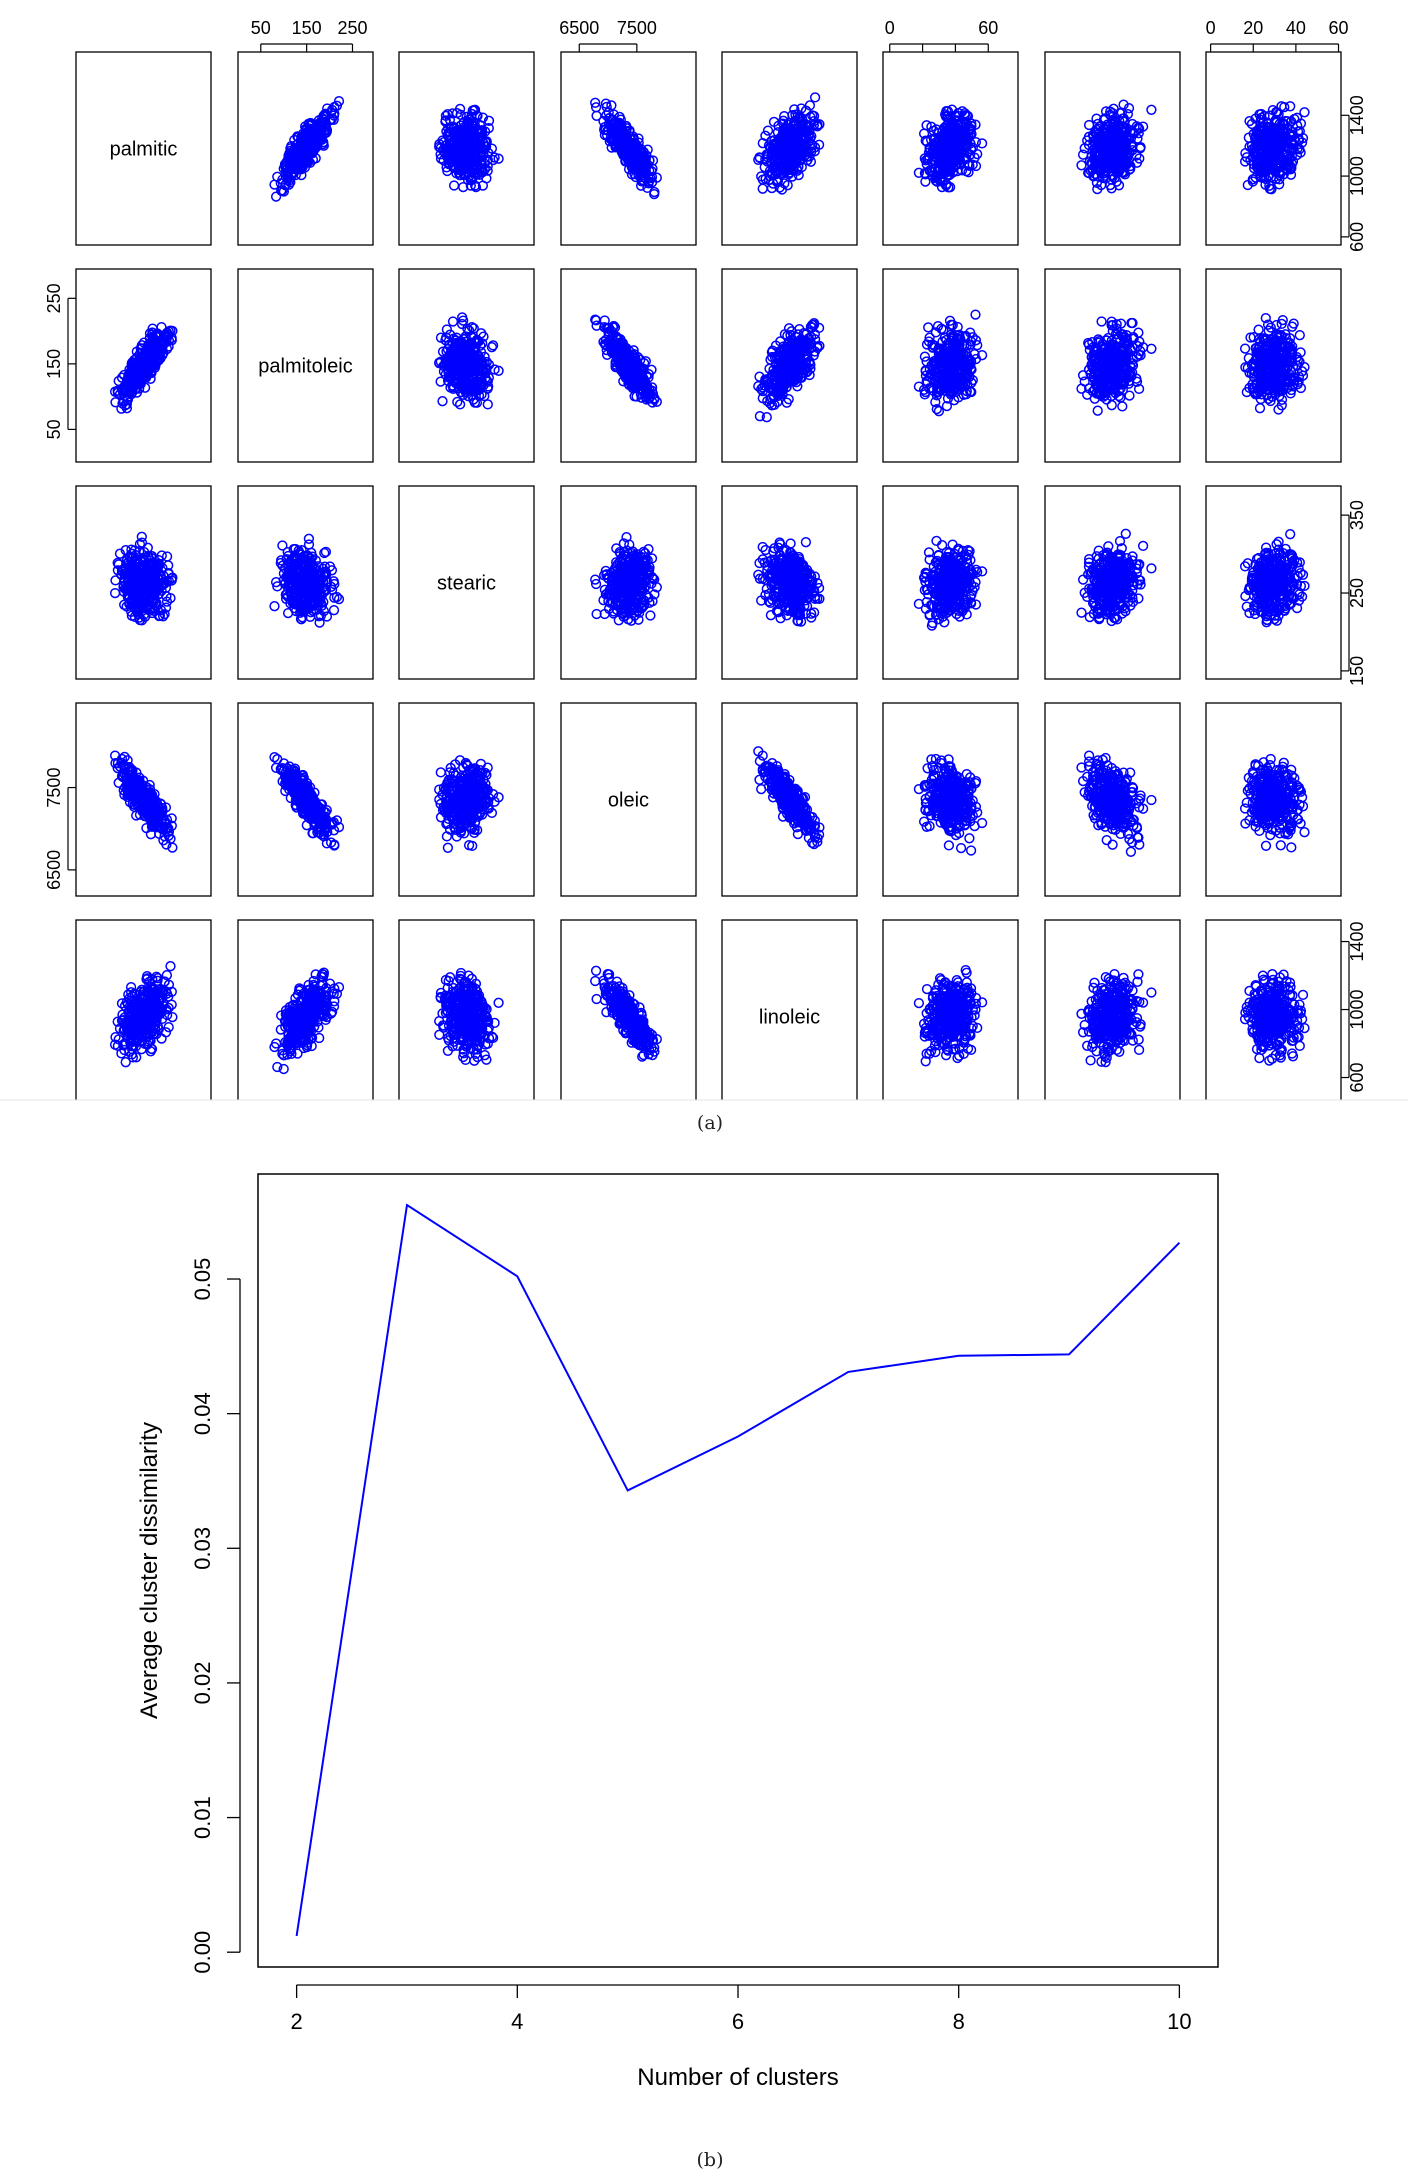 This screenshot has width=1408, height=2177. What do you see at coordinates (789, 1018) in the screenshot?
I see `variable-label-linoleic: linoleic` at bounding box center [789, 1018].